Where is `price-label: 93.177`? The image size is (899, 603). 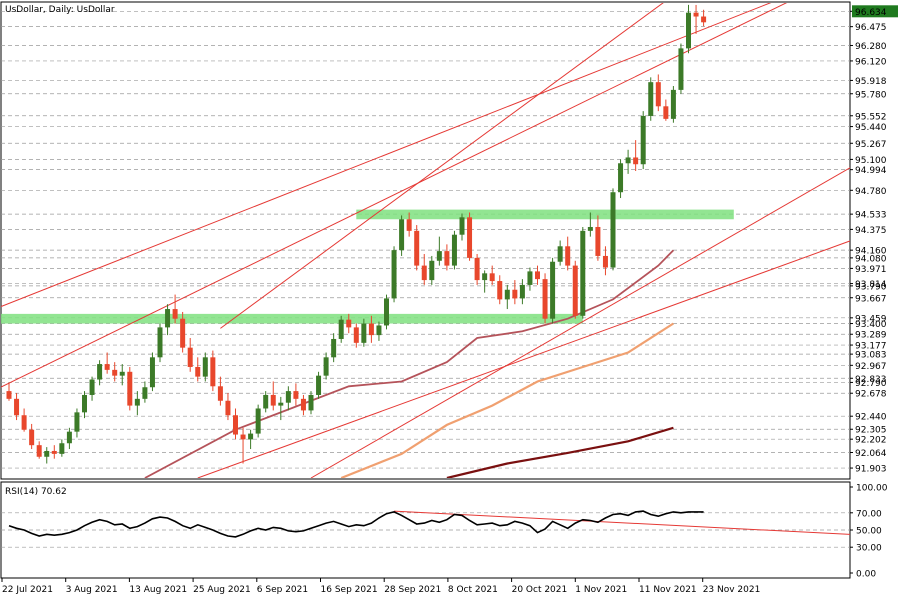
price-label: 93.177 is located at coordinates (871, 347).